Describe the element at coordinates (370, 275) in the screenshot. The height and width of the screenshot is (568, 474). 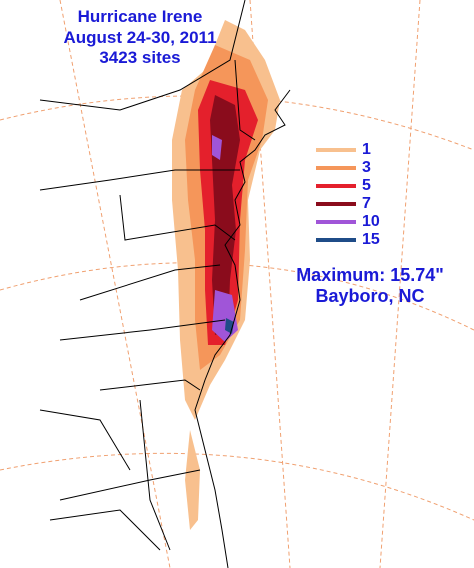
I see `maximum-value: Maximum: 15.74"` at that location.